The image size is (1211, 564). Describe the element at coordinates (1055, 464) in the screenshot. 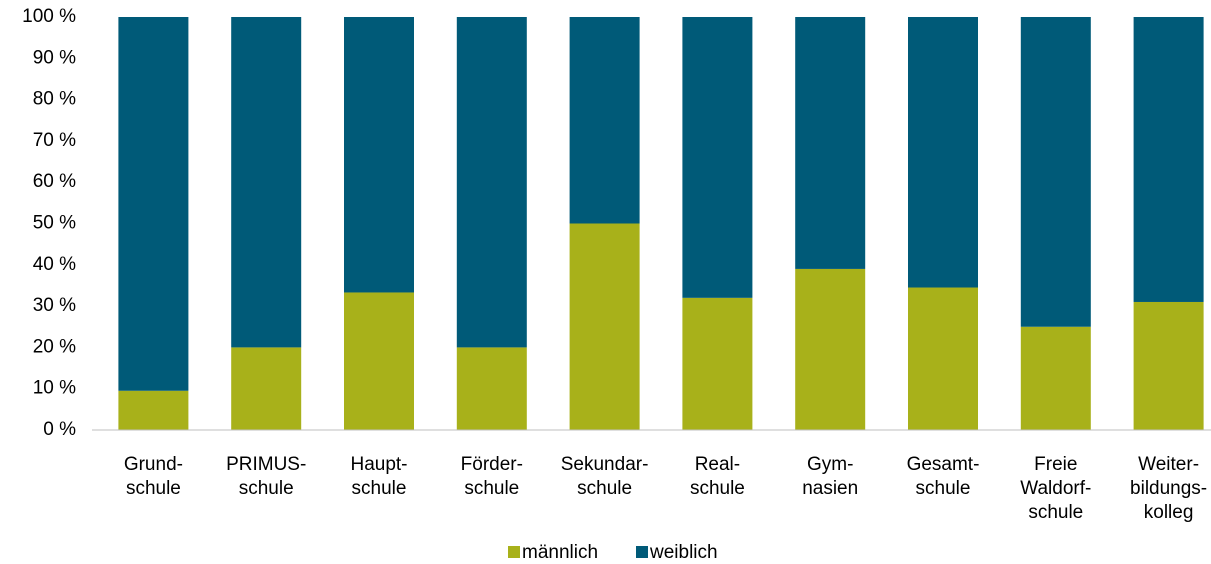

I see `x-tick-label: Freie` at that location.